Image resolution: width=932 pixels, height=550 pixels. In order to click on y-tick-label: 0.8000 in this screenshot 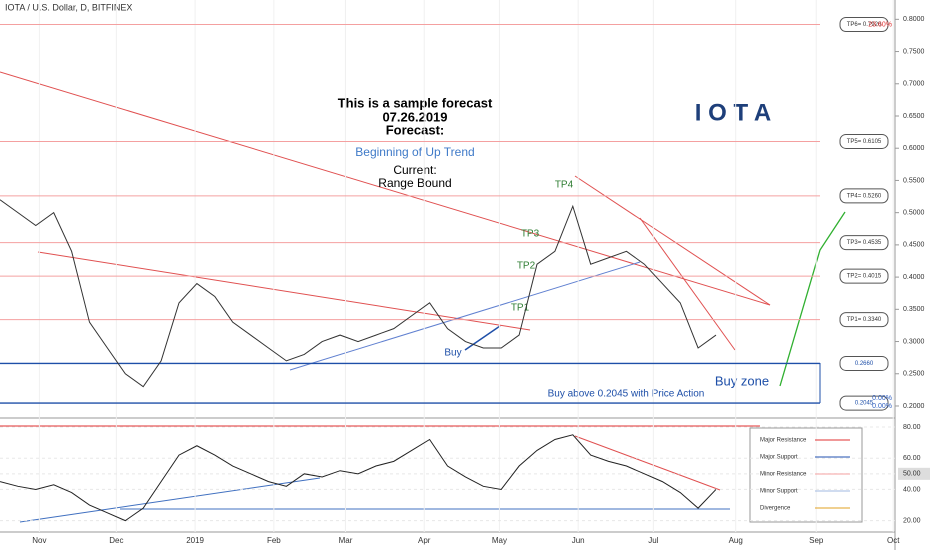, I will do `click(914, 19)`.